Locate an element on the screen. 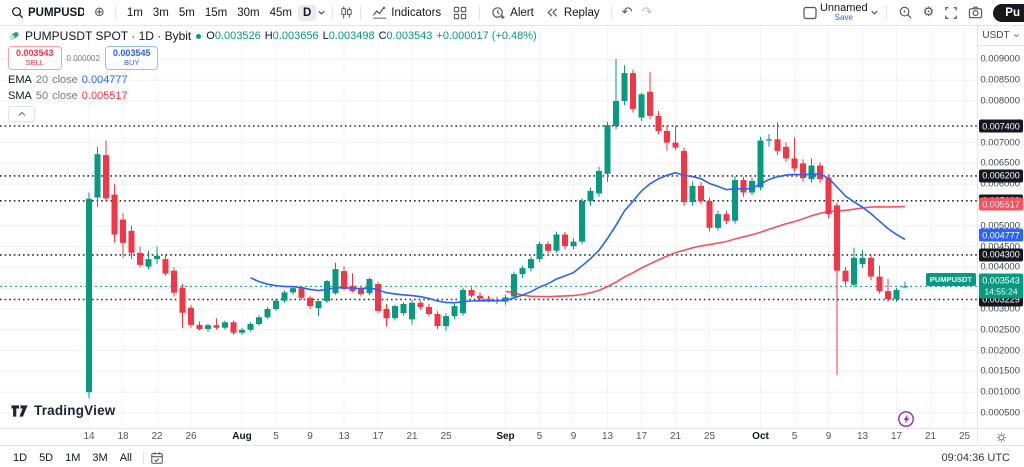 Image resolution: width=1024 pixels, height=467 pixels. event-lightning-icon is located at coordinates (906, 419).